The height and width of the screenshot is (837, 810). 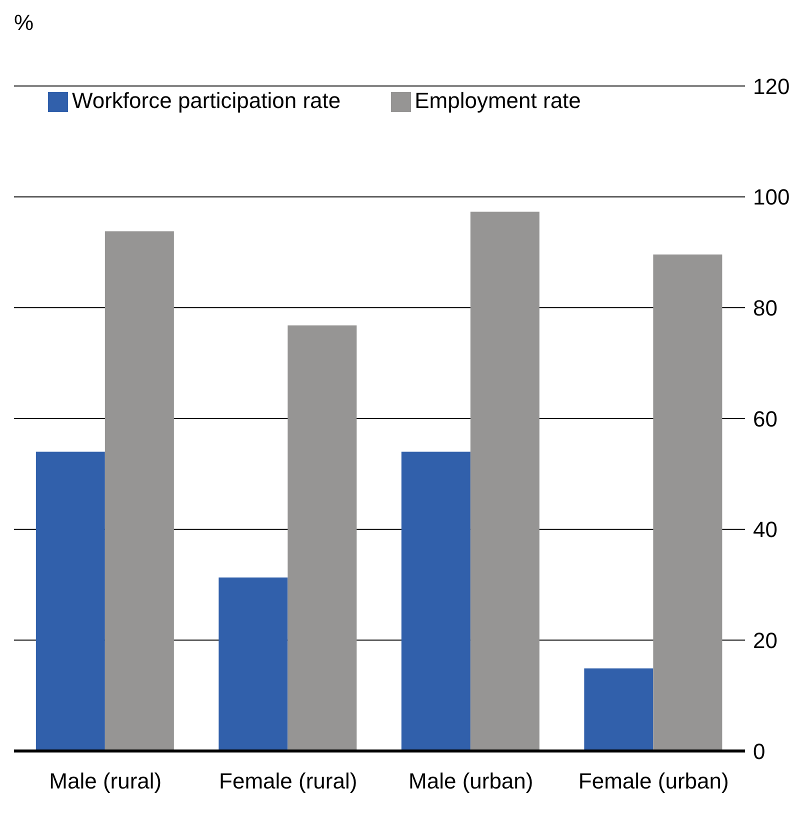 I want to click on y-tick-label: 60, so click(x=765, y=419).